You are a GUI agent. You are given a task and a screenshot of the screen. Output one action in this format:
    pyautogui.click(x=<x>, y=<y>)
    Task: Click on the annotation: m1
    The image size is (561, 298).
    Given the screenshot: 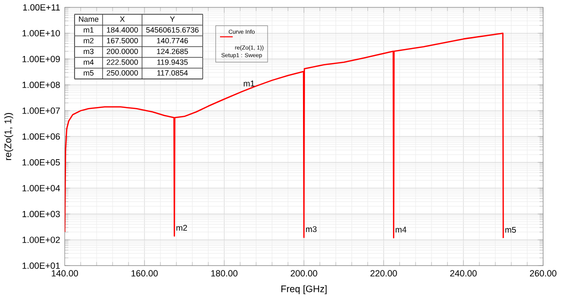 What is the action you would take?
    pyautogui.click(x=249, y=83)
    